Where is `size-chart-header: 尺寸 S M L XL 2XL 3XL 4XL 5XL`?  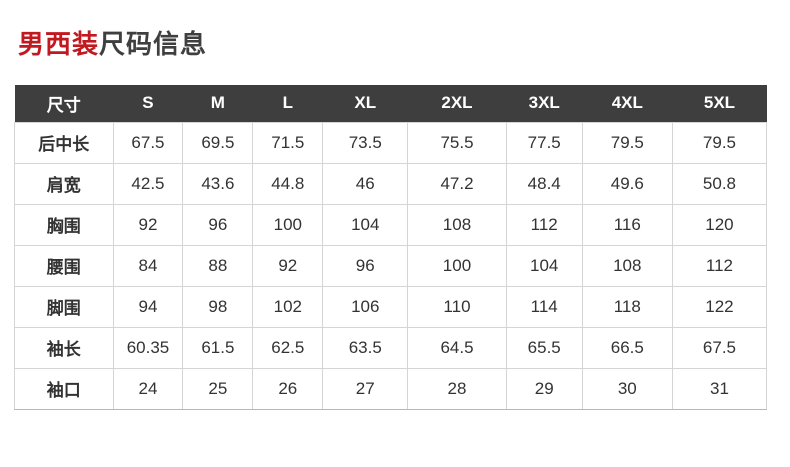
size-chart-header: 尺寸 S M L XL 2XL 3XL 4XL 5XL is located at coordinates (390, 103).